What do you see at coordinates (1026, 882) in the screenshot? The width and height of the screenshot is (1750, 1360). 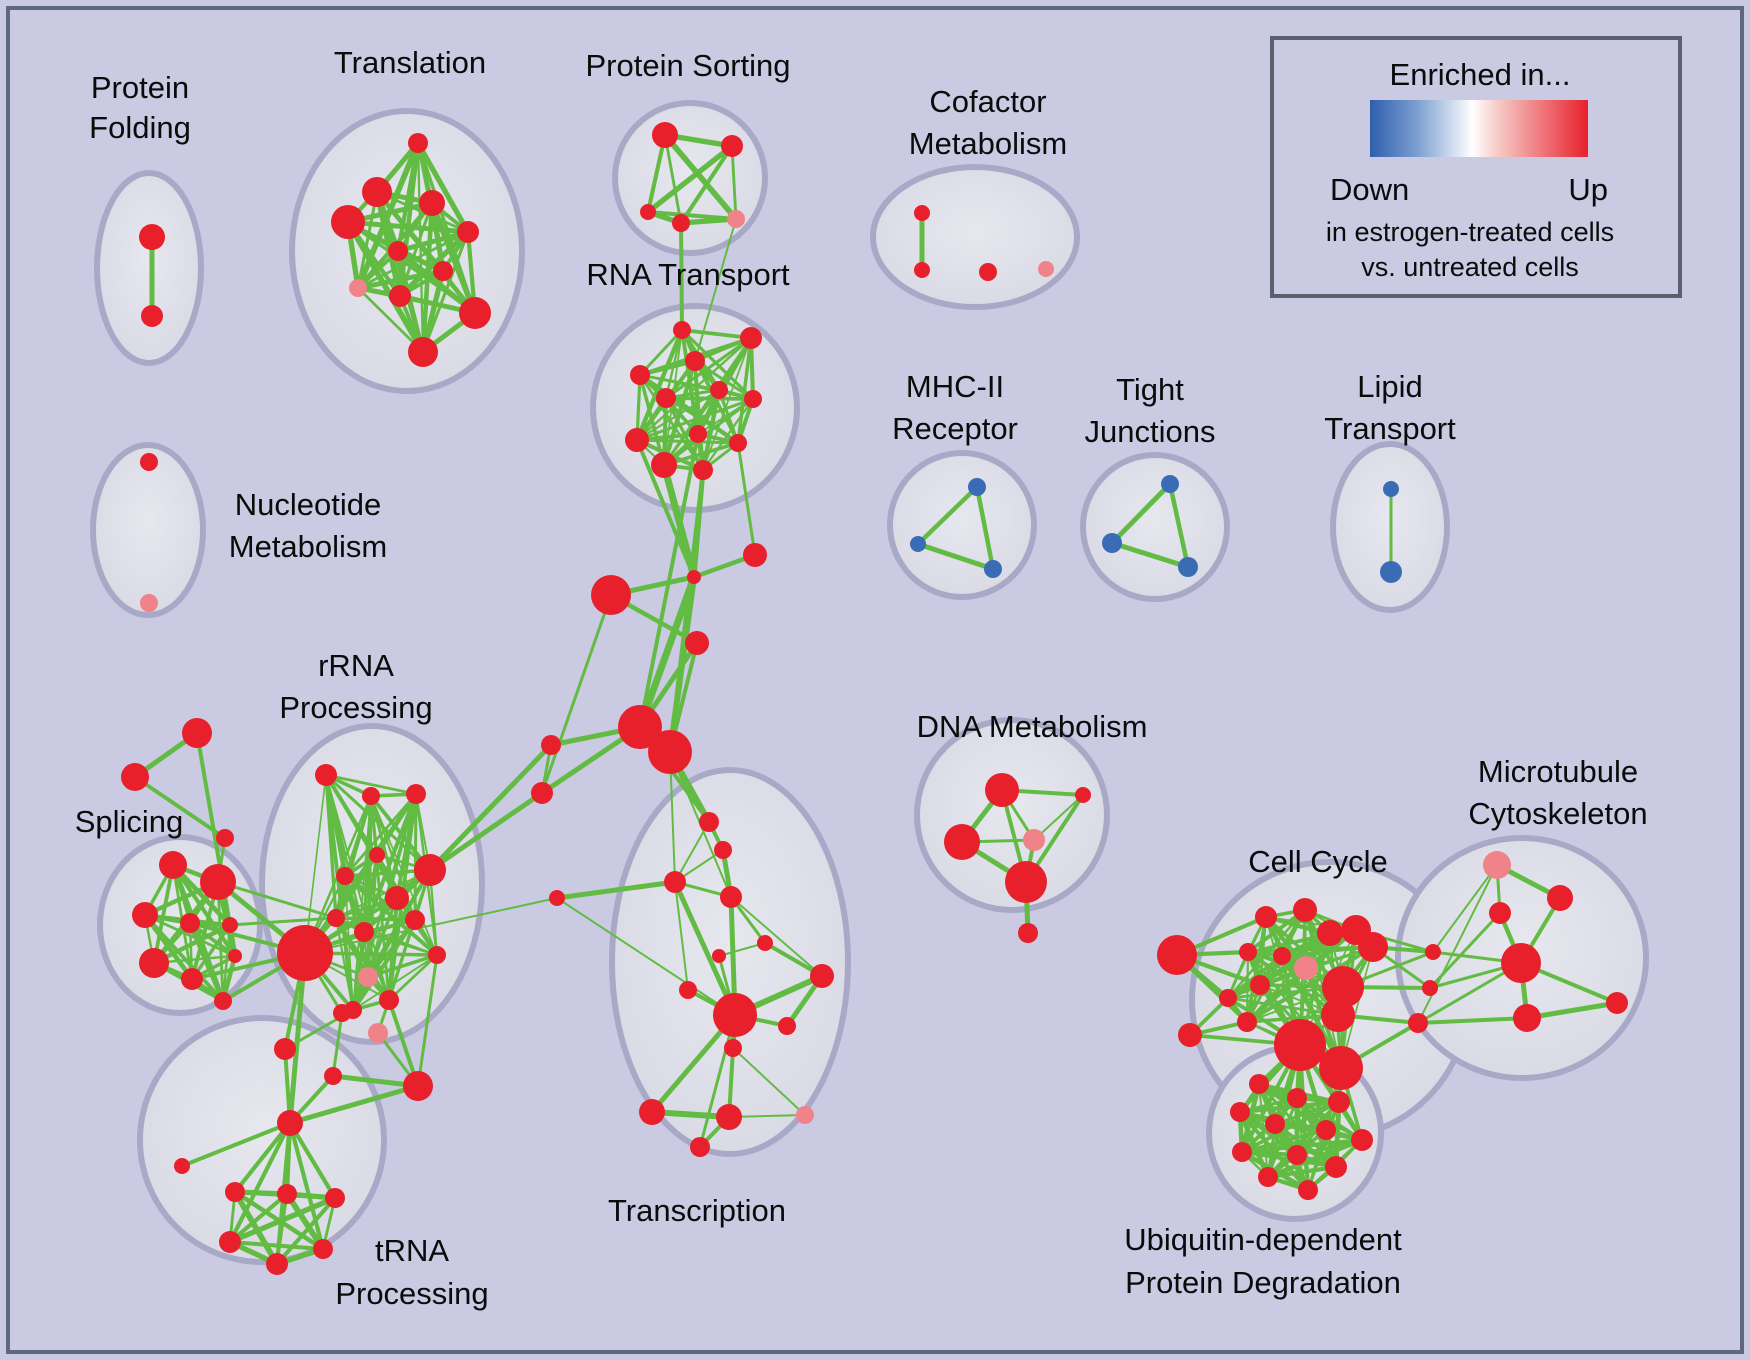 I see `gene-set-node-d5-red` at bounding box center [1026, 882].